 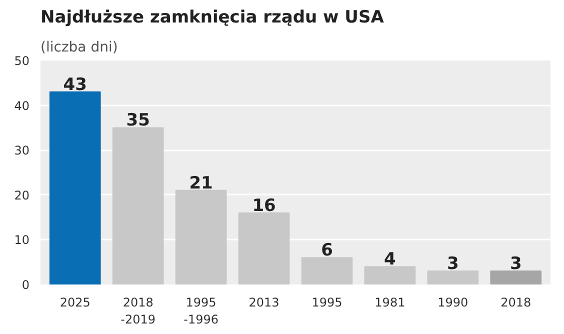 What do you see at coordinates (22, 105) in the screenshot?
I see `y-tick-label: 40` at bounding box center [22, 105].